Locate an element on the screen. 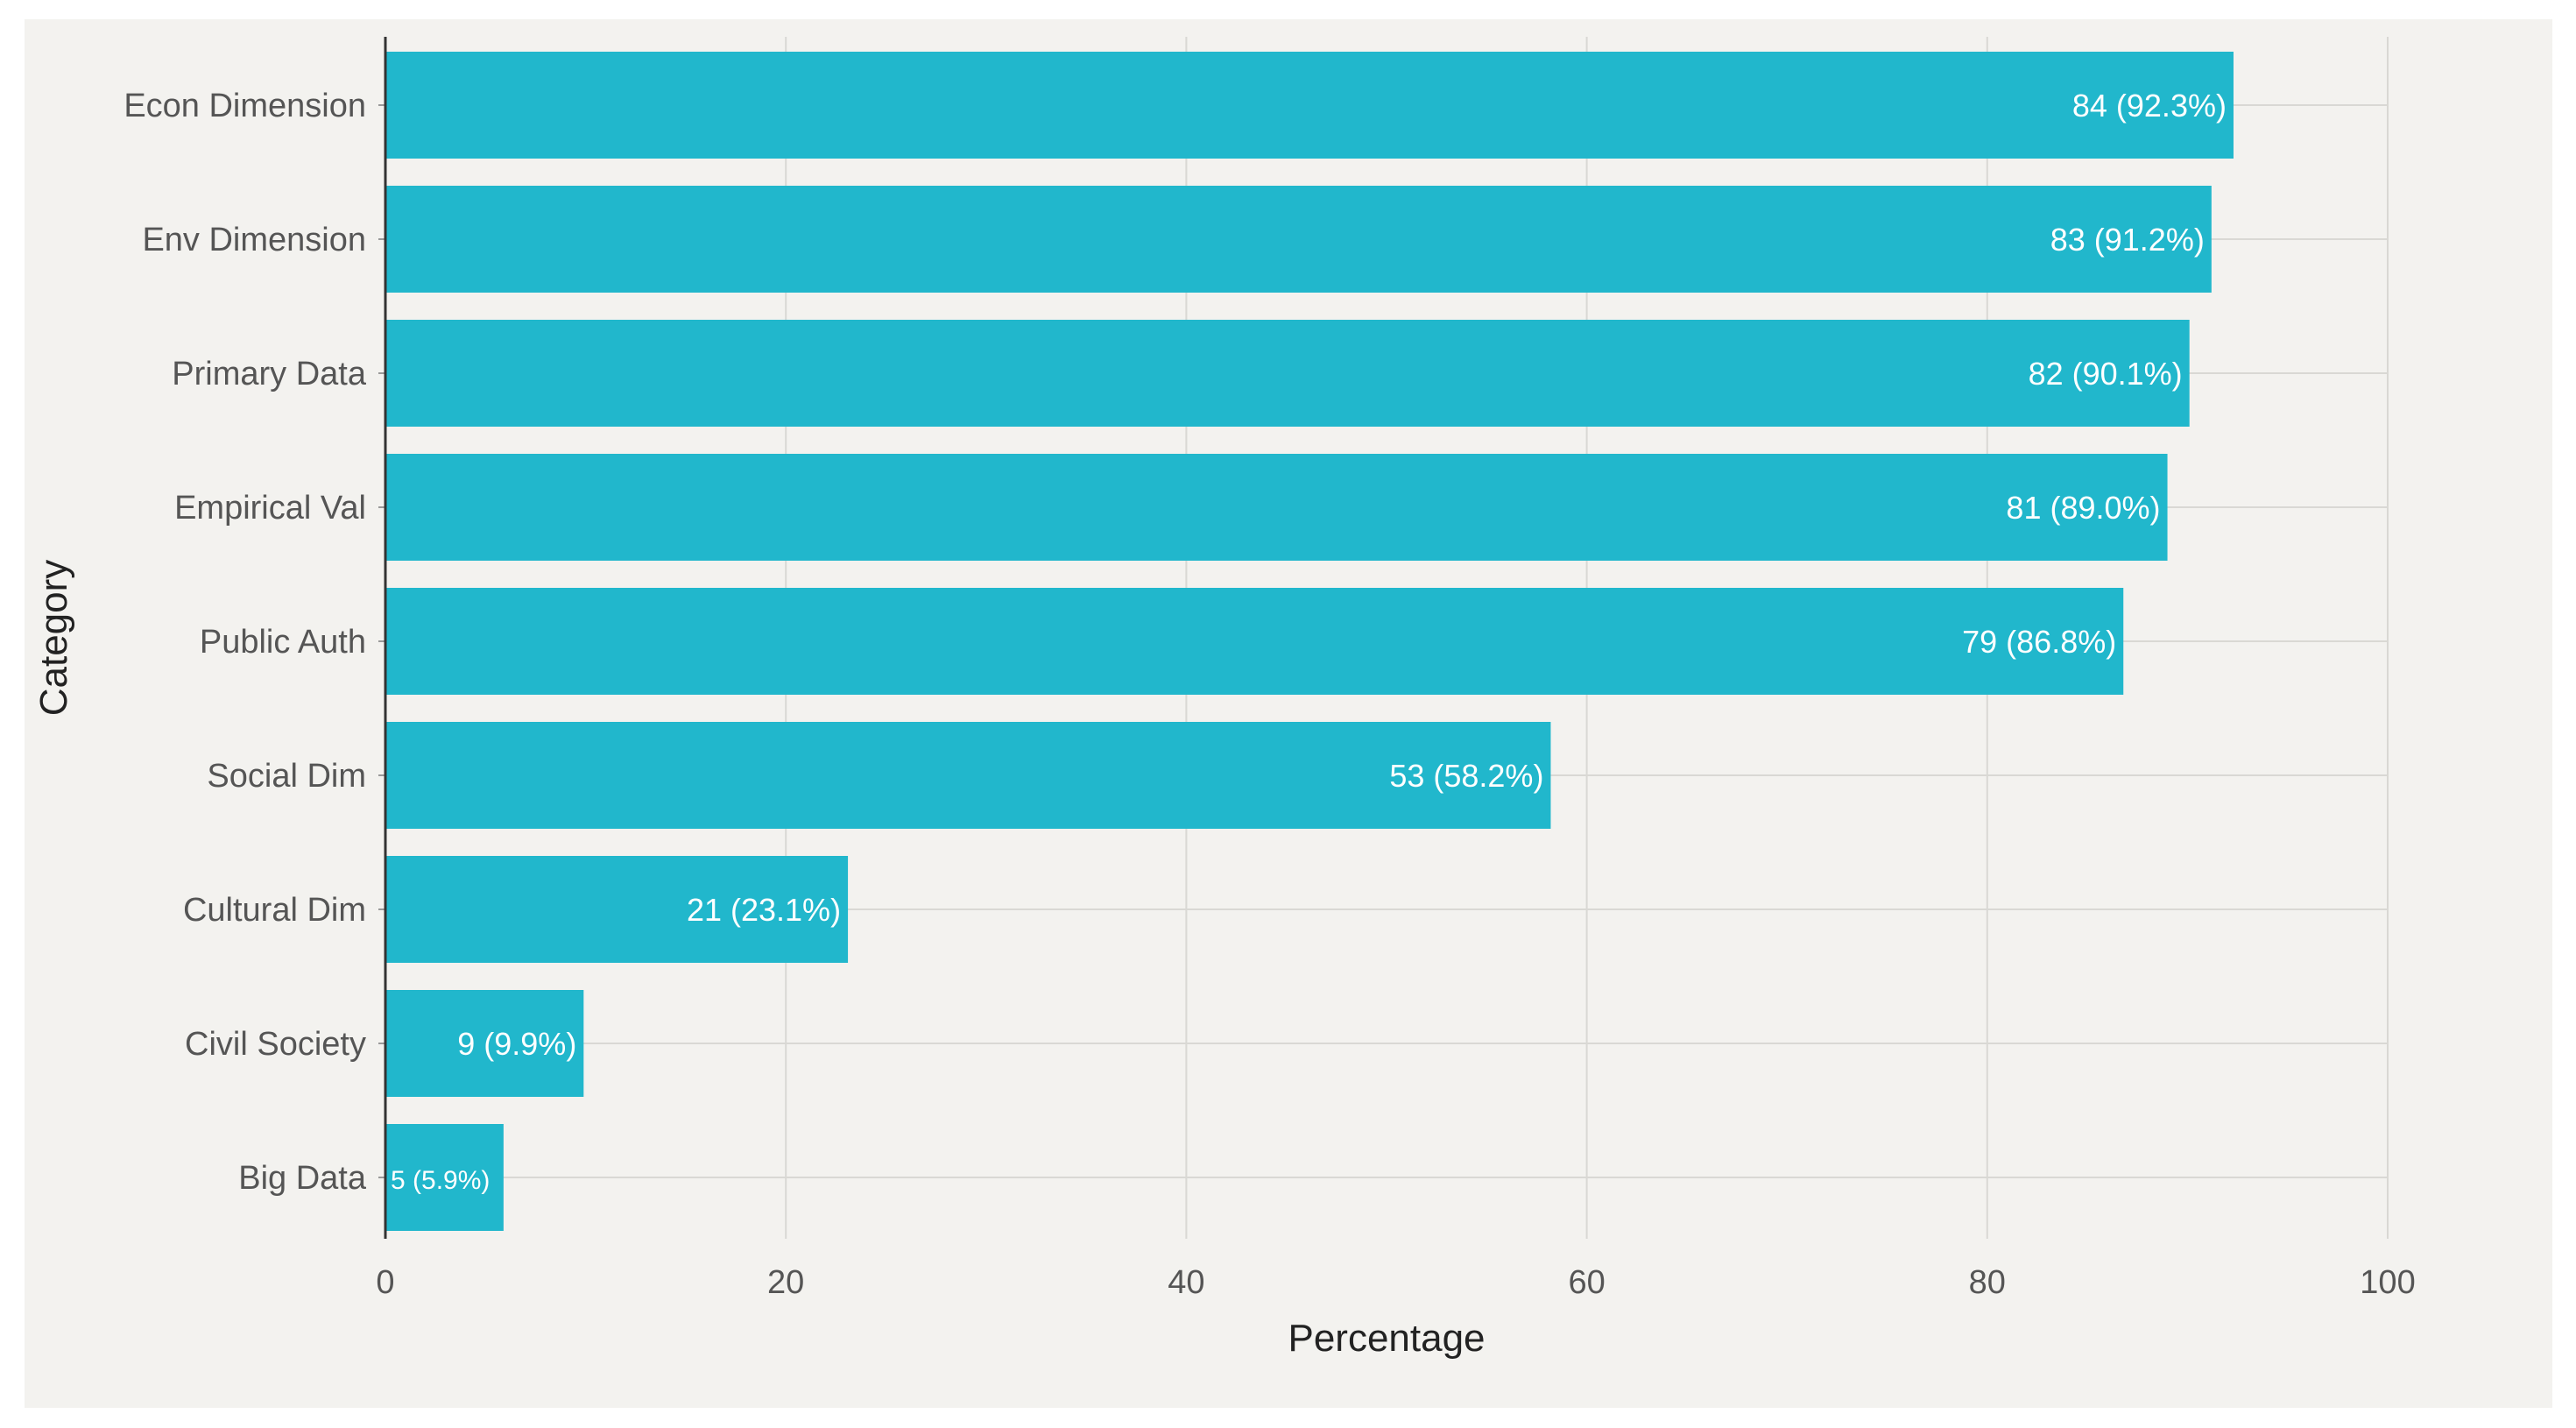 Image resolution: width=2576 pixels, height=1428 pixels. bar-data-label: 81 (89.0%) is located at coordinates (2083, 508).